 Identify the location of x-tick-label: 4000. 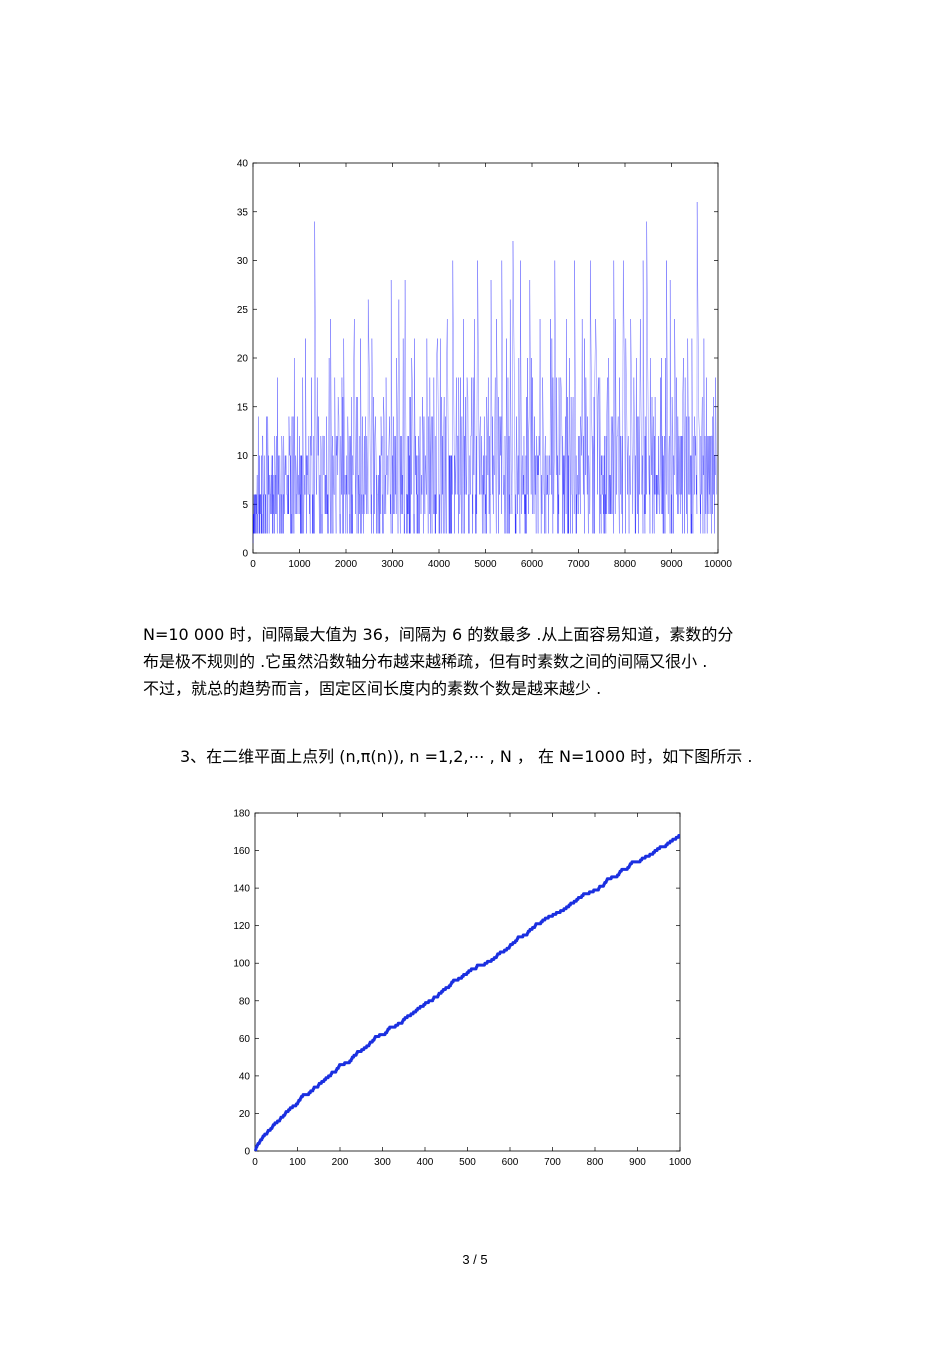
(439, 564).